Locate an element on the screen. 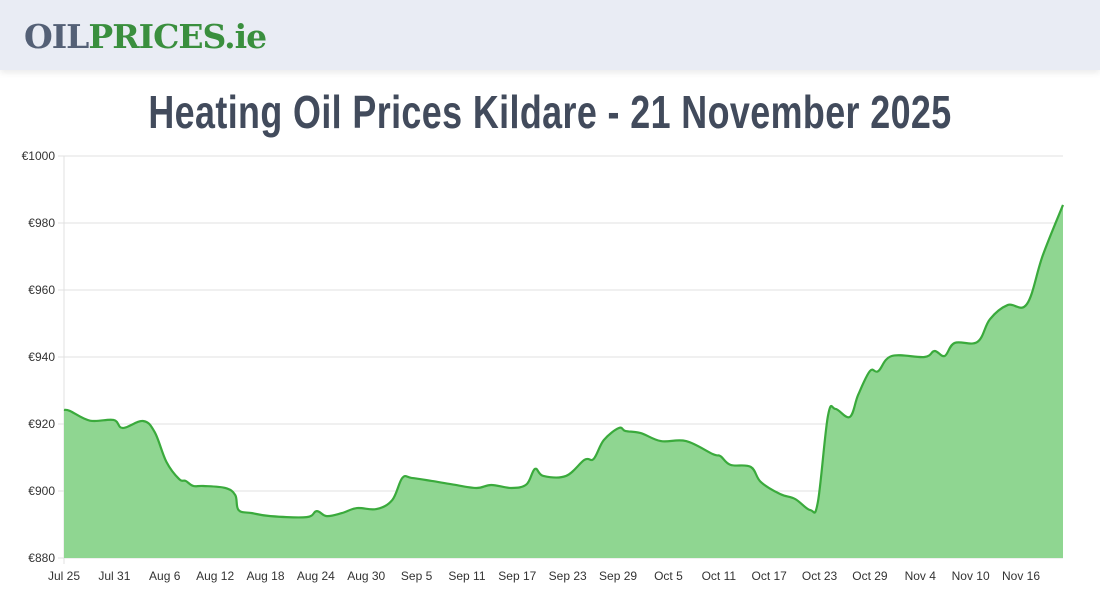 The image size is (1100, 600). site-header: OILPRICES.ie is located at coordinates (550, 35).